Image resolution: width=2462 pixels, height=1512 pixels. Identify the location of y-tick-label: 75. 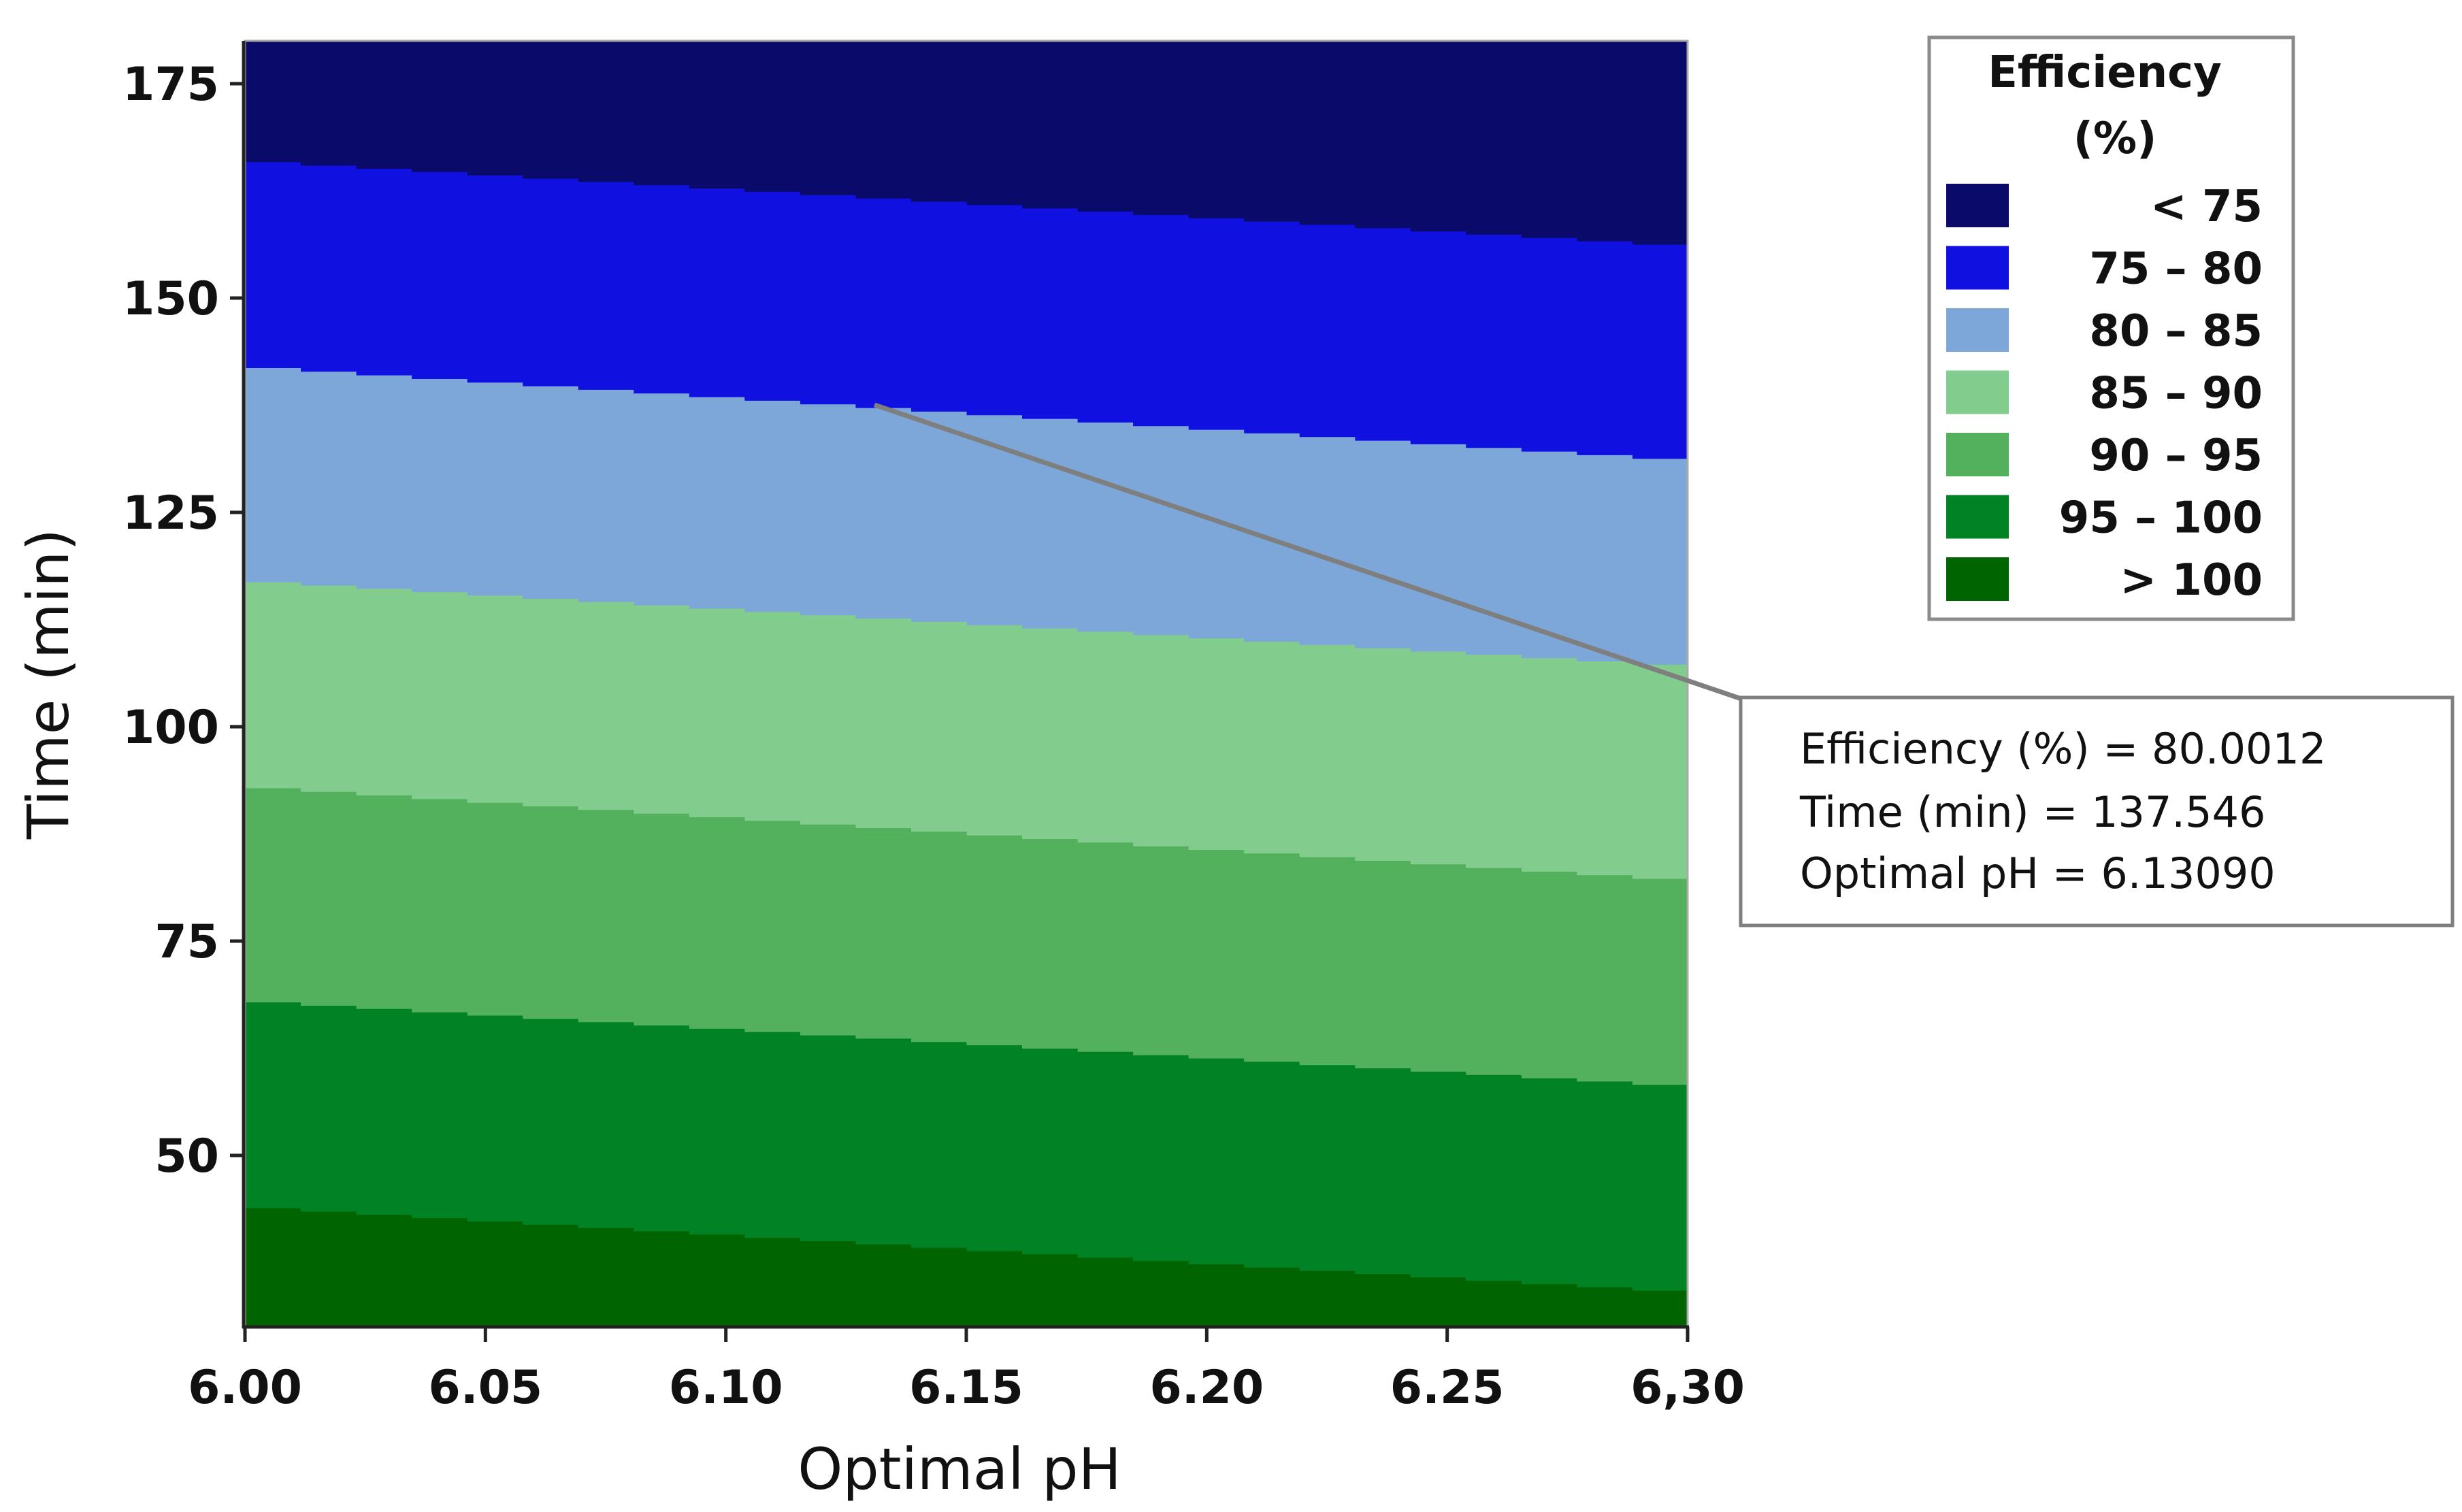
(186, 942).